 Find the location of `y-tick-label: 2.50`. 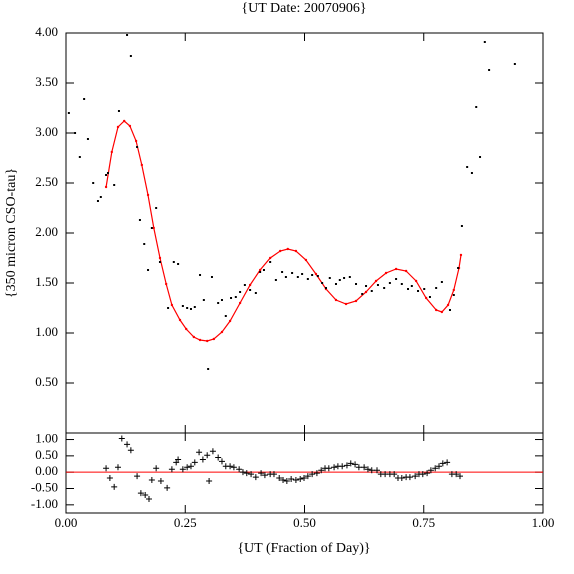

y-tick-label: 2.50 is located at coordinates (46, 181).